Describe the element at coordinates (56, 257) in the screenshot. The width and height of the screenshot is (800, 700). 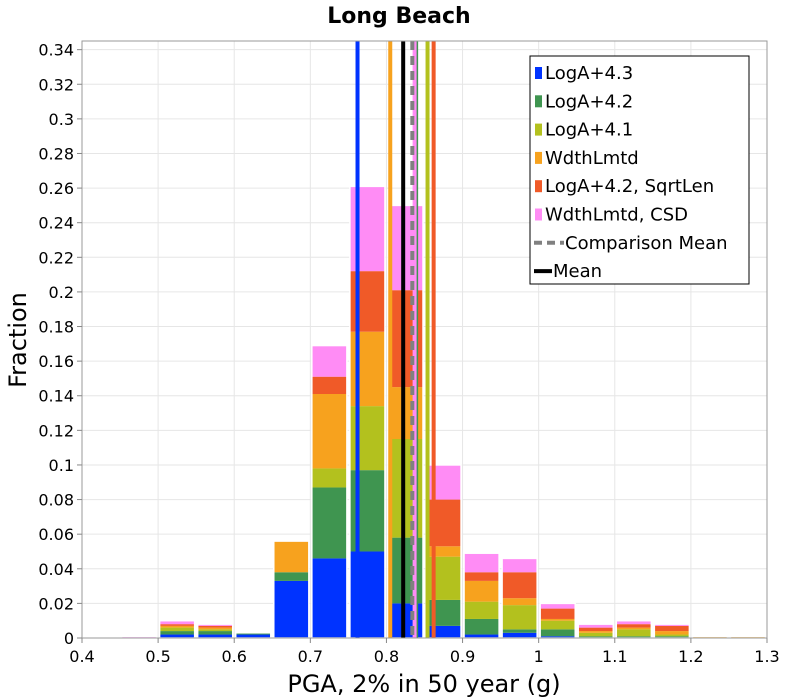
I see `y-tick-label: 0.22` at that location.